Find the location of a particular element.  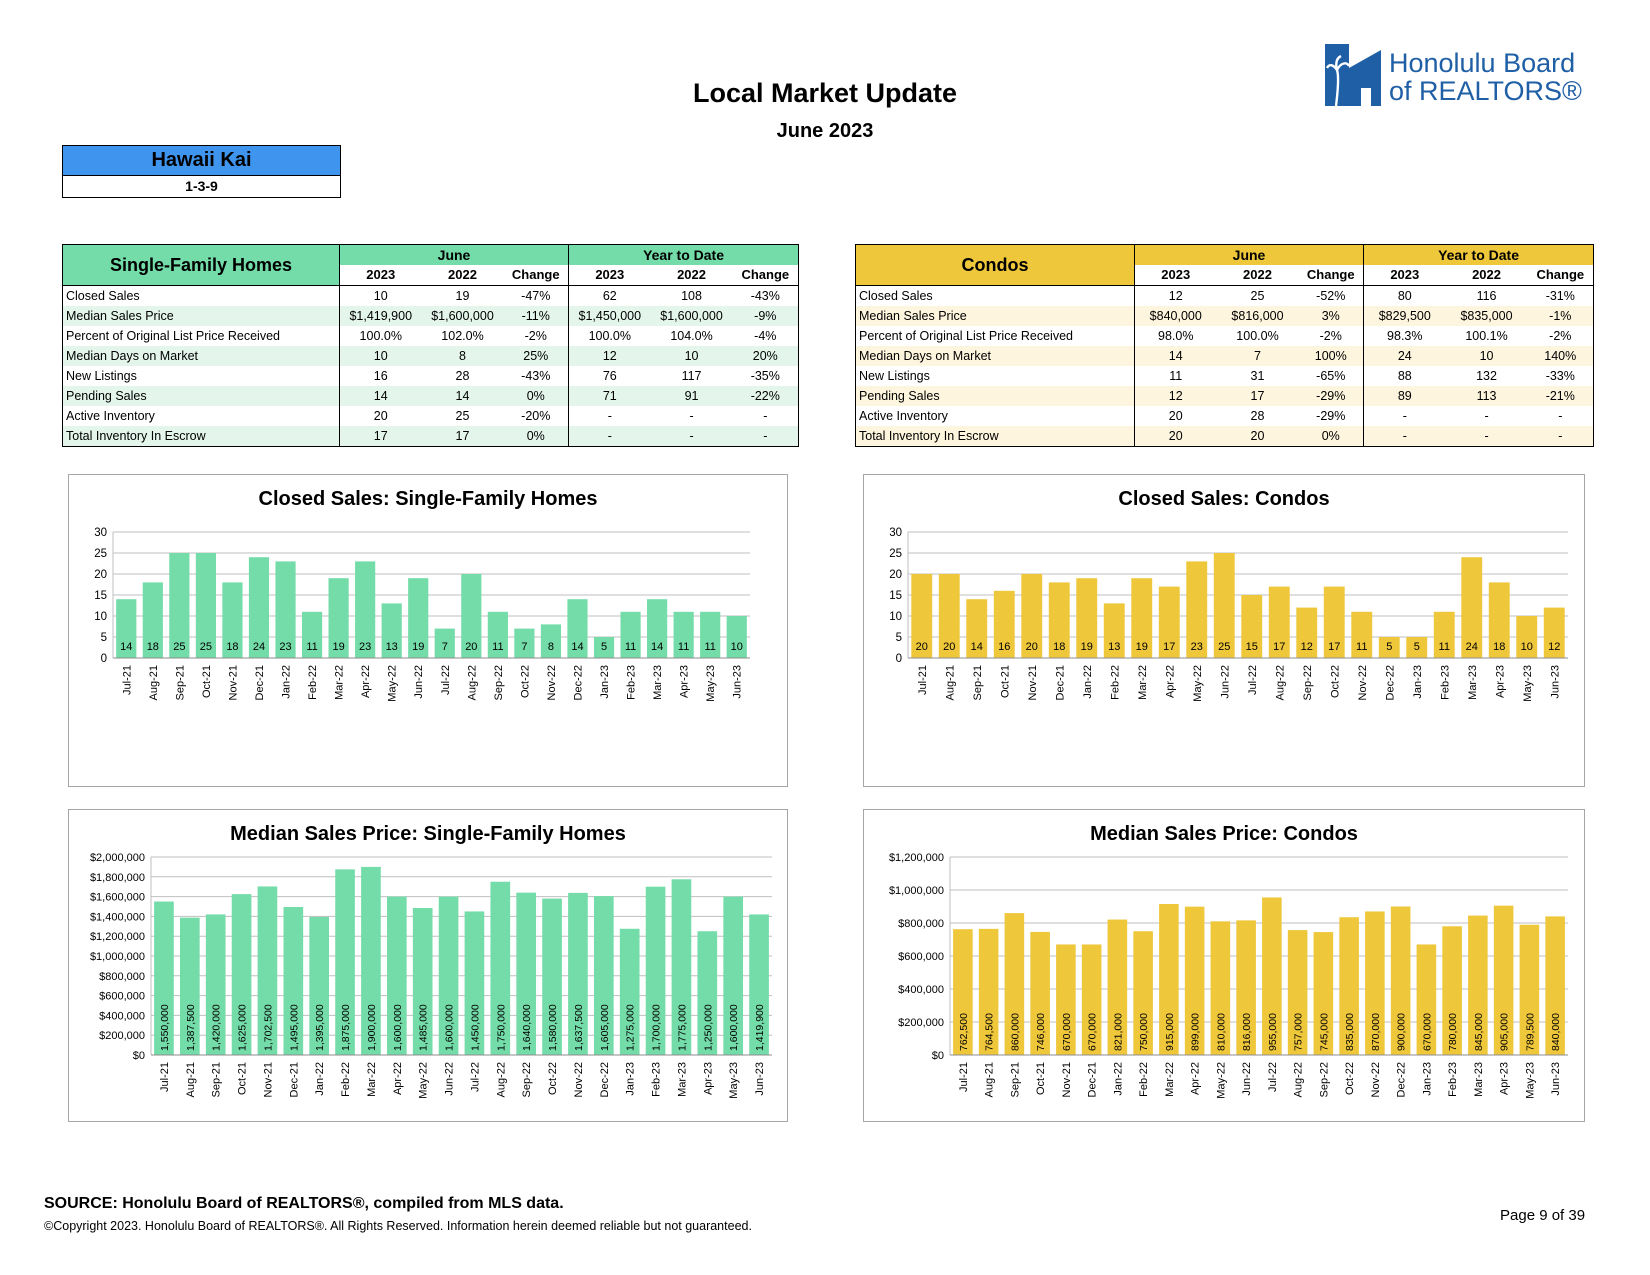

row-label: Pending Sales is located at coordinates (201, 396).